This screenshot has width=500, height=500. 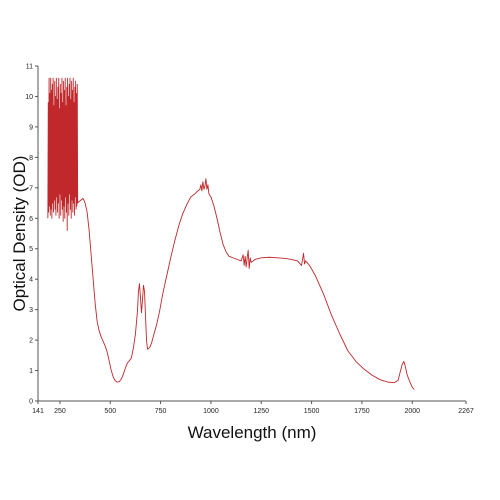 I want to click on y-tick-label: 3, so click(x=31, y=310).